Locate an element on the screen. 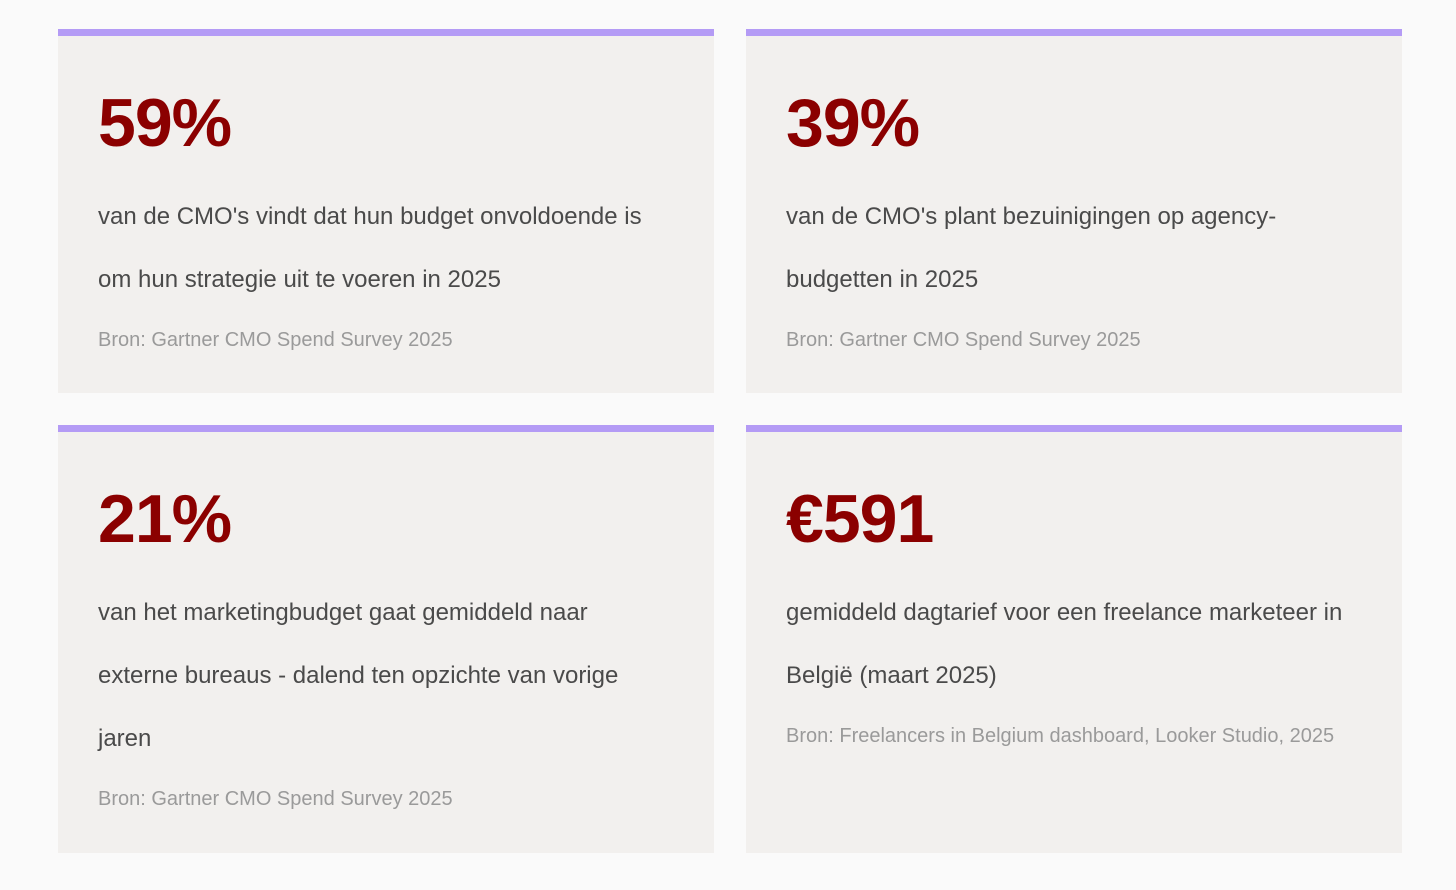  stat-value: 59% is located at coordinates (165, 123).